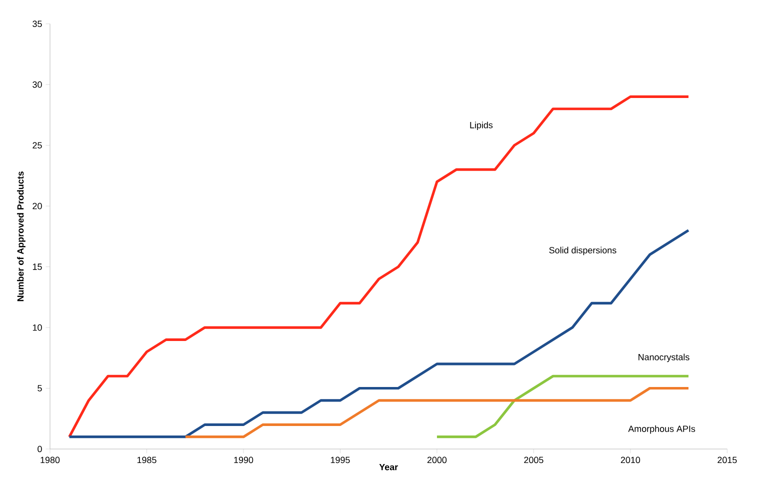 This screenshot has width=767, height=494. What do you see at coordinates (244, 460) in the screenshot?
I see `x-tick-label: 1990` at bounding box center [244, 460].